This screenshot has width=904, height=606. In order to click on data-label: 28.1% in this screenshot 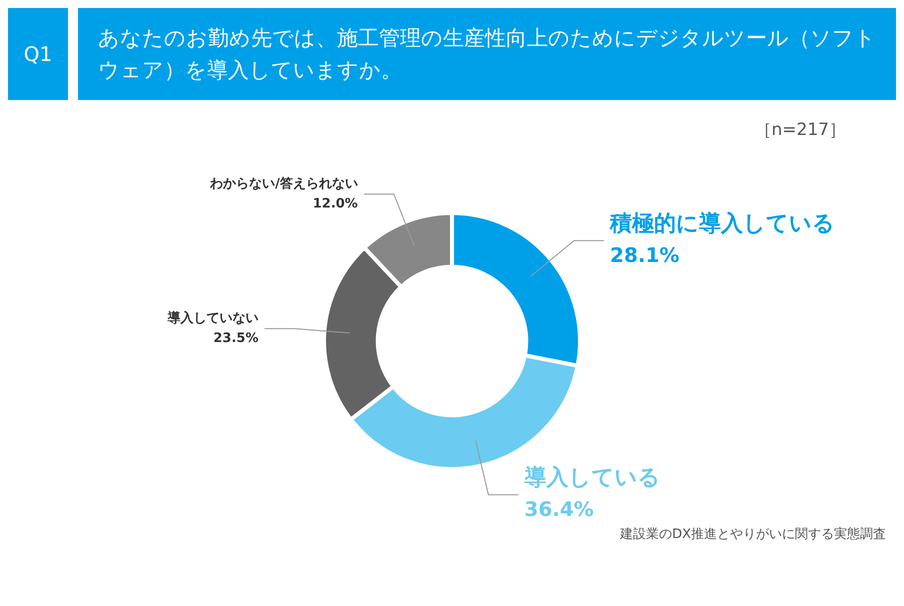, I will do `click(645, 254)`.